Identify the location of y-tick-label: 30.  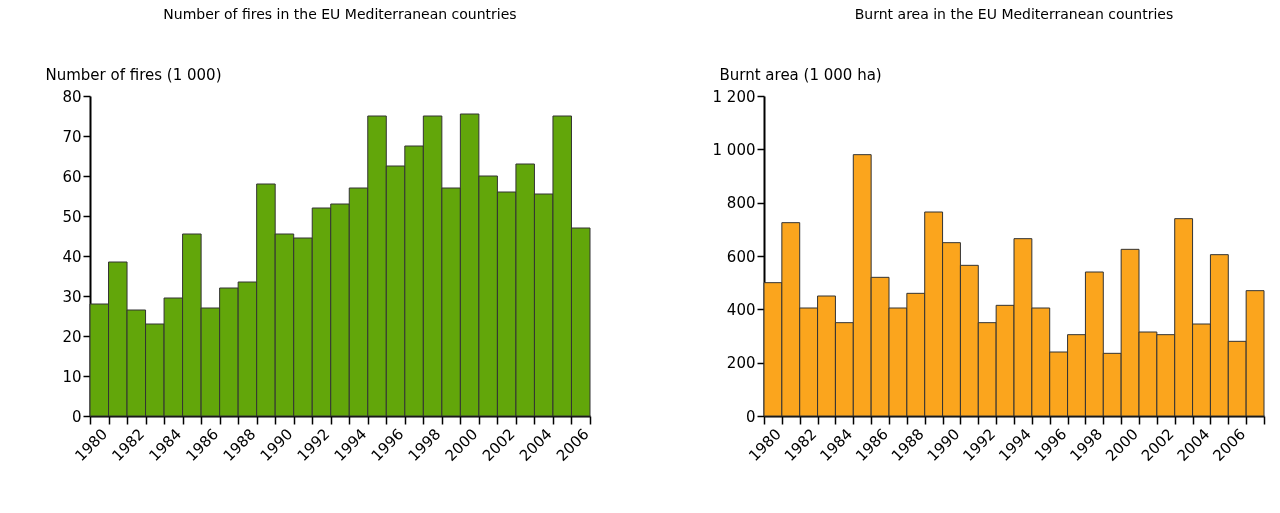
(72, 296).